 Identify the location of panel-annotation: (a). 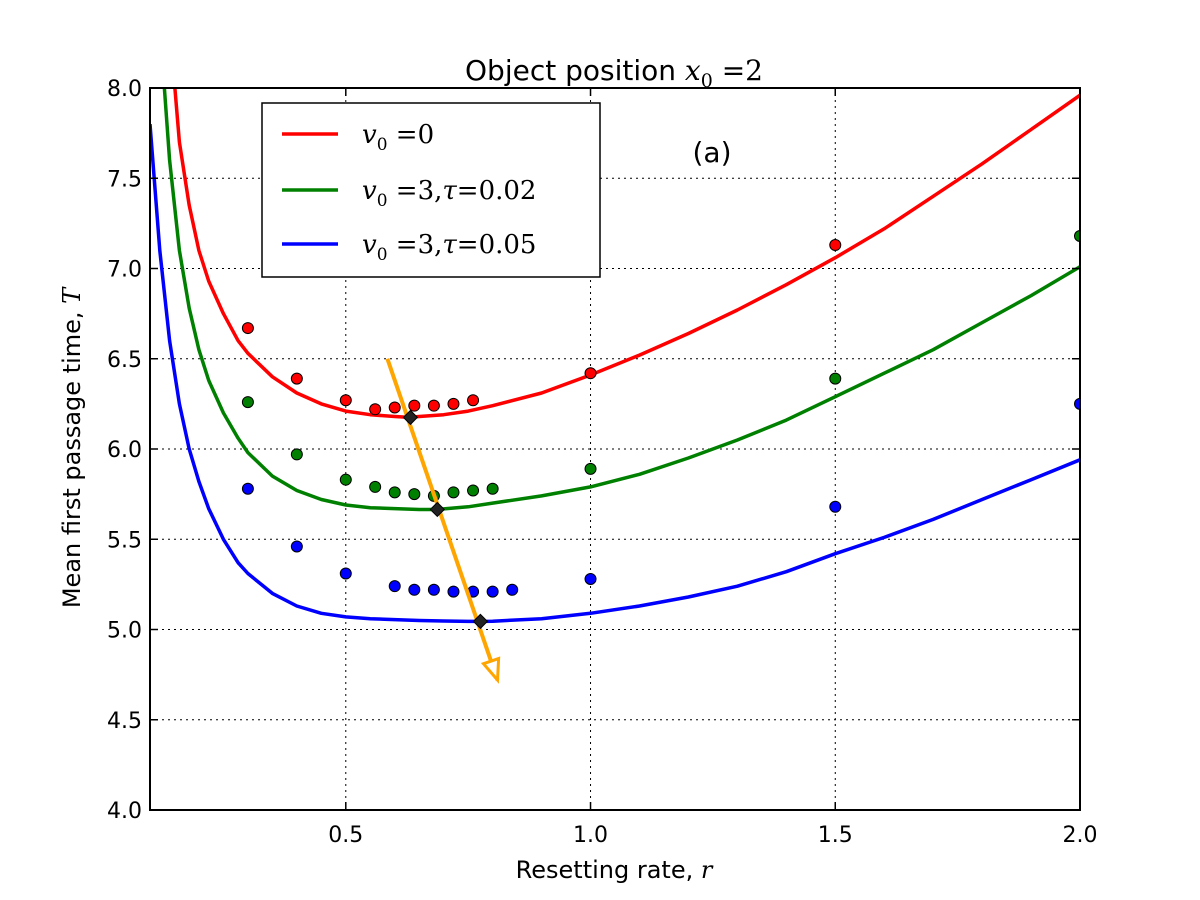
(711, 152).